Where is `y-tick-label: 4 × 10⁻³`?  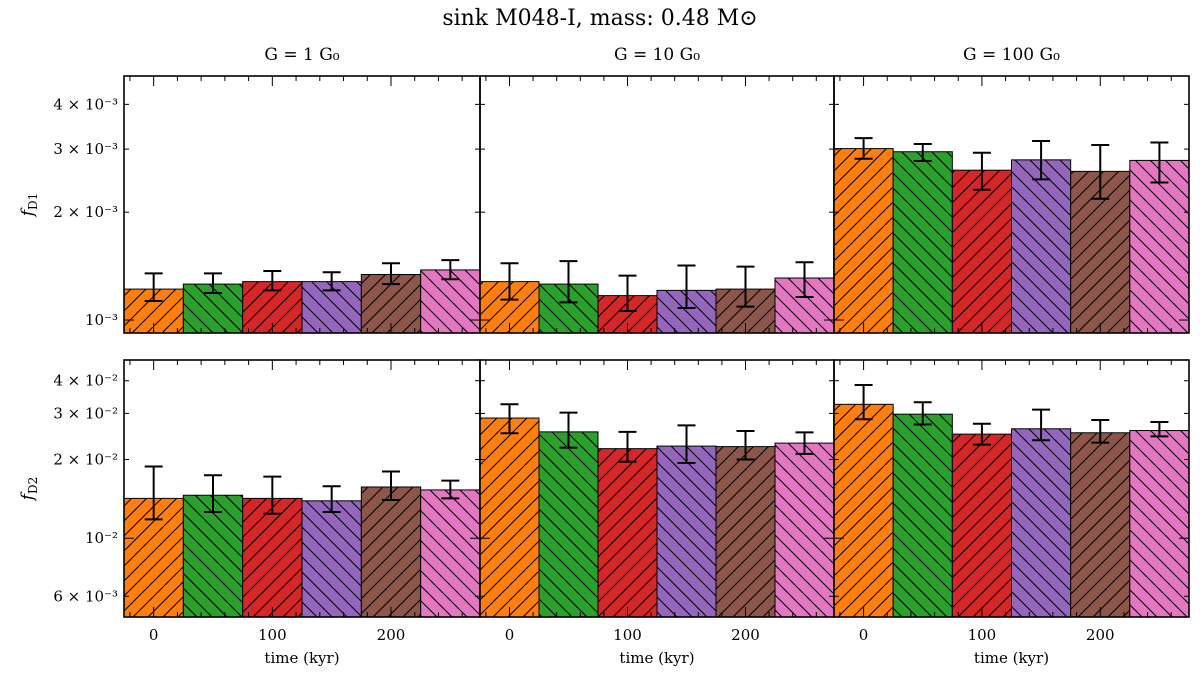 y-tick-label: 4 × 10⁻³ is located at coordinates (85, 104).